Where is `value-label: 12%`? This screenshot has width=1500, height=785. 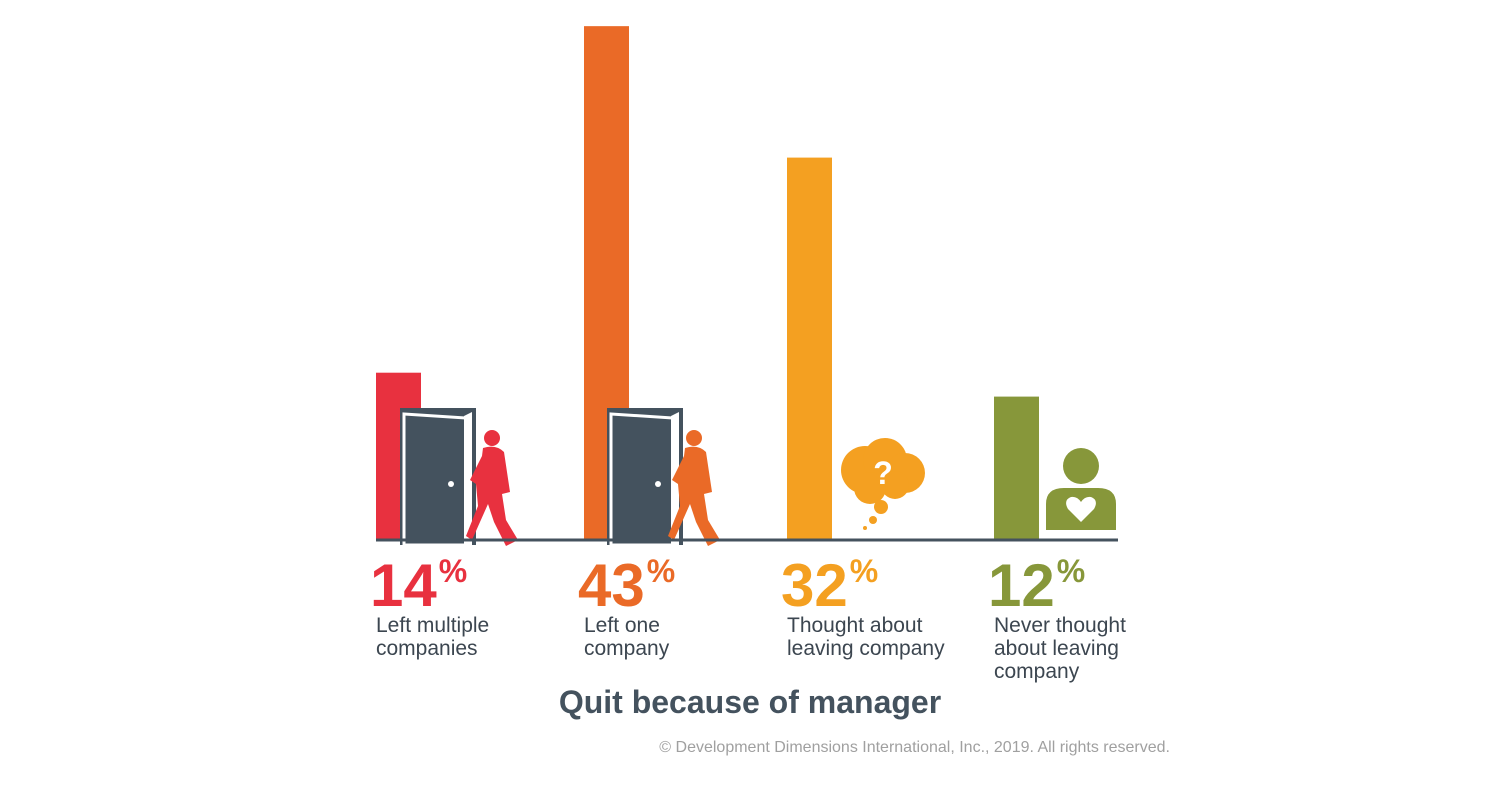
value-label: 12% is located at coordinates (1036, 585).